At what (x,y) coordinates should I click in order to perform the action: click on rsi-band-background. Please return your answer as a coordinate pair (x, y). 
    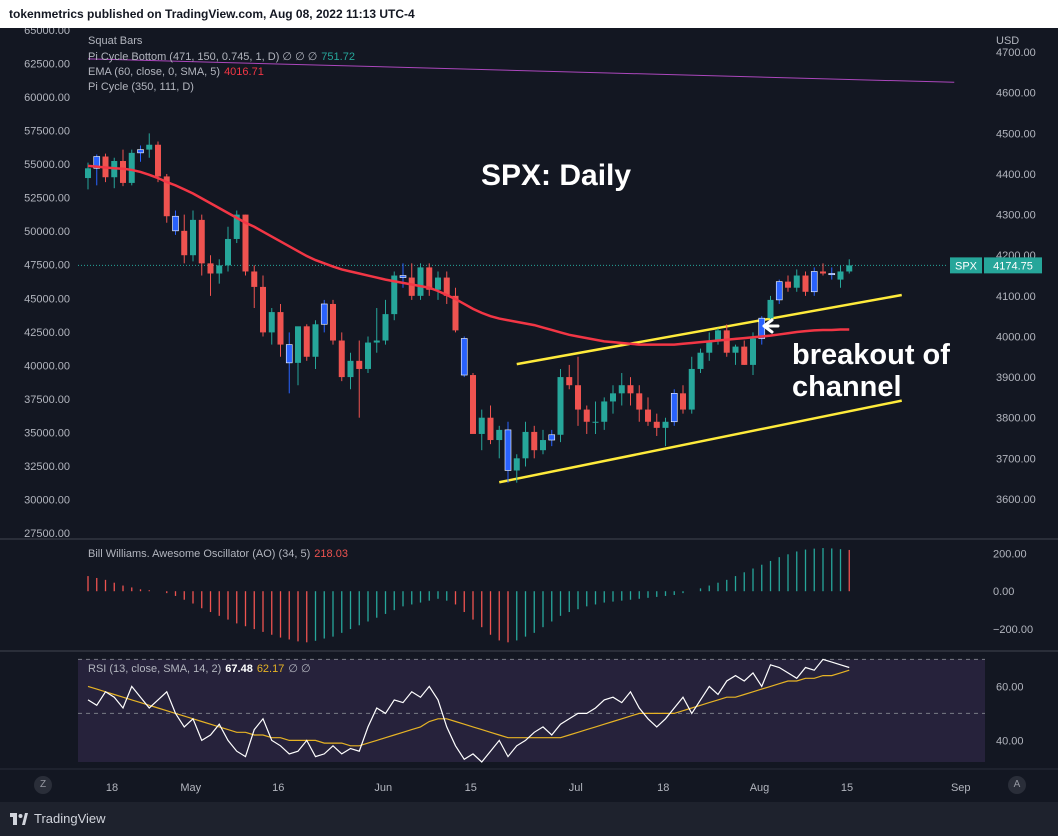
    Looking at the image, I should click on (531, 710).